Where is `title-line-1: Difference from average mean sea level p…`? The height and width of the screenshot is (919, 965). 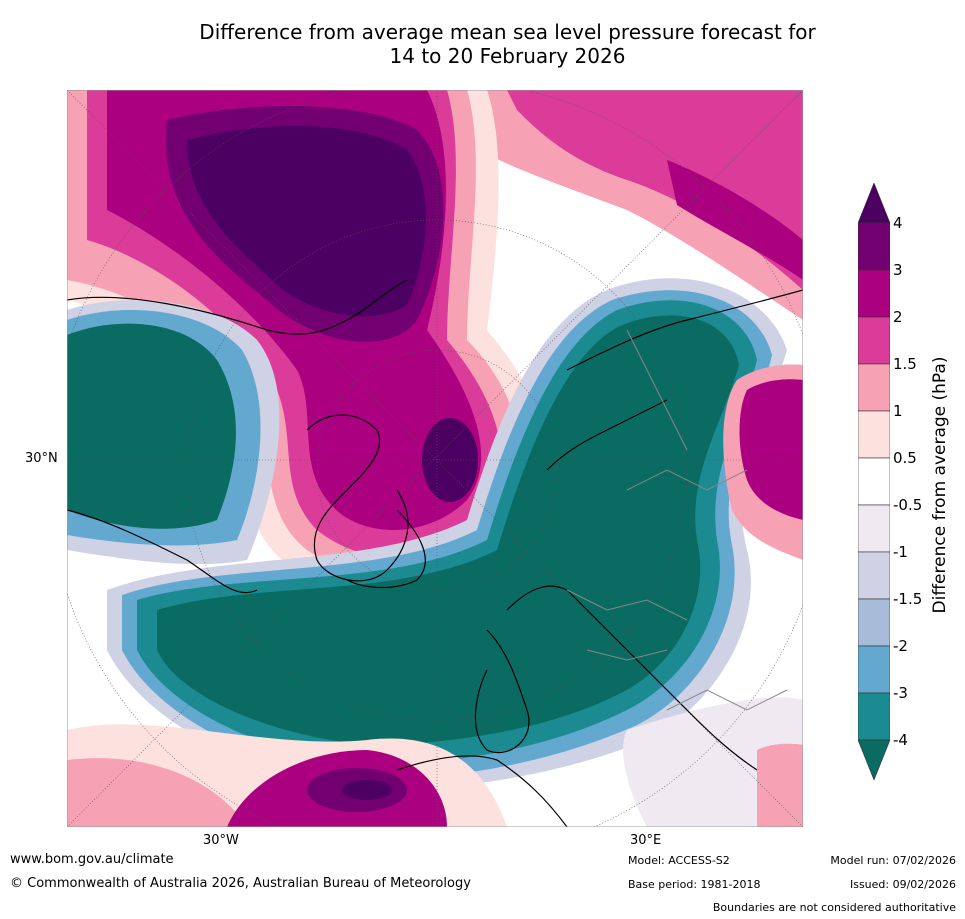 title-line-1: Difference from average mean sea level p… is located at coordinates (507, 32).